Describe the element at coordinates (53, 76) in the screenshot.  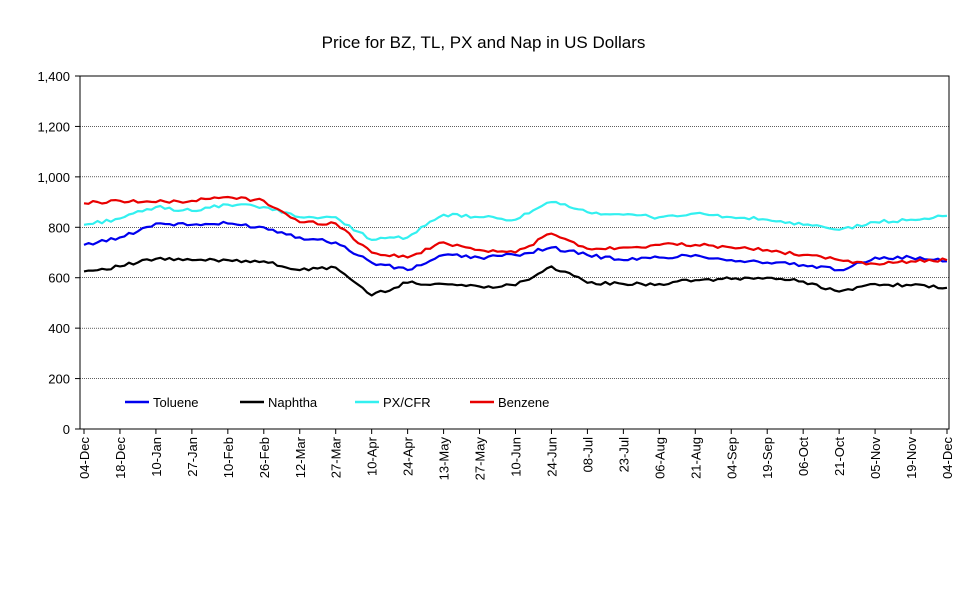
I see `y-tick-label: 1,400` at that location.